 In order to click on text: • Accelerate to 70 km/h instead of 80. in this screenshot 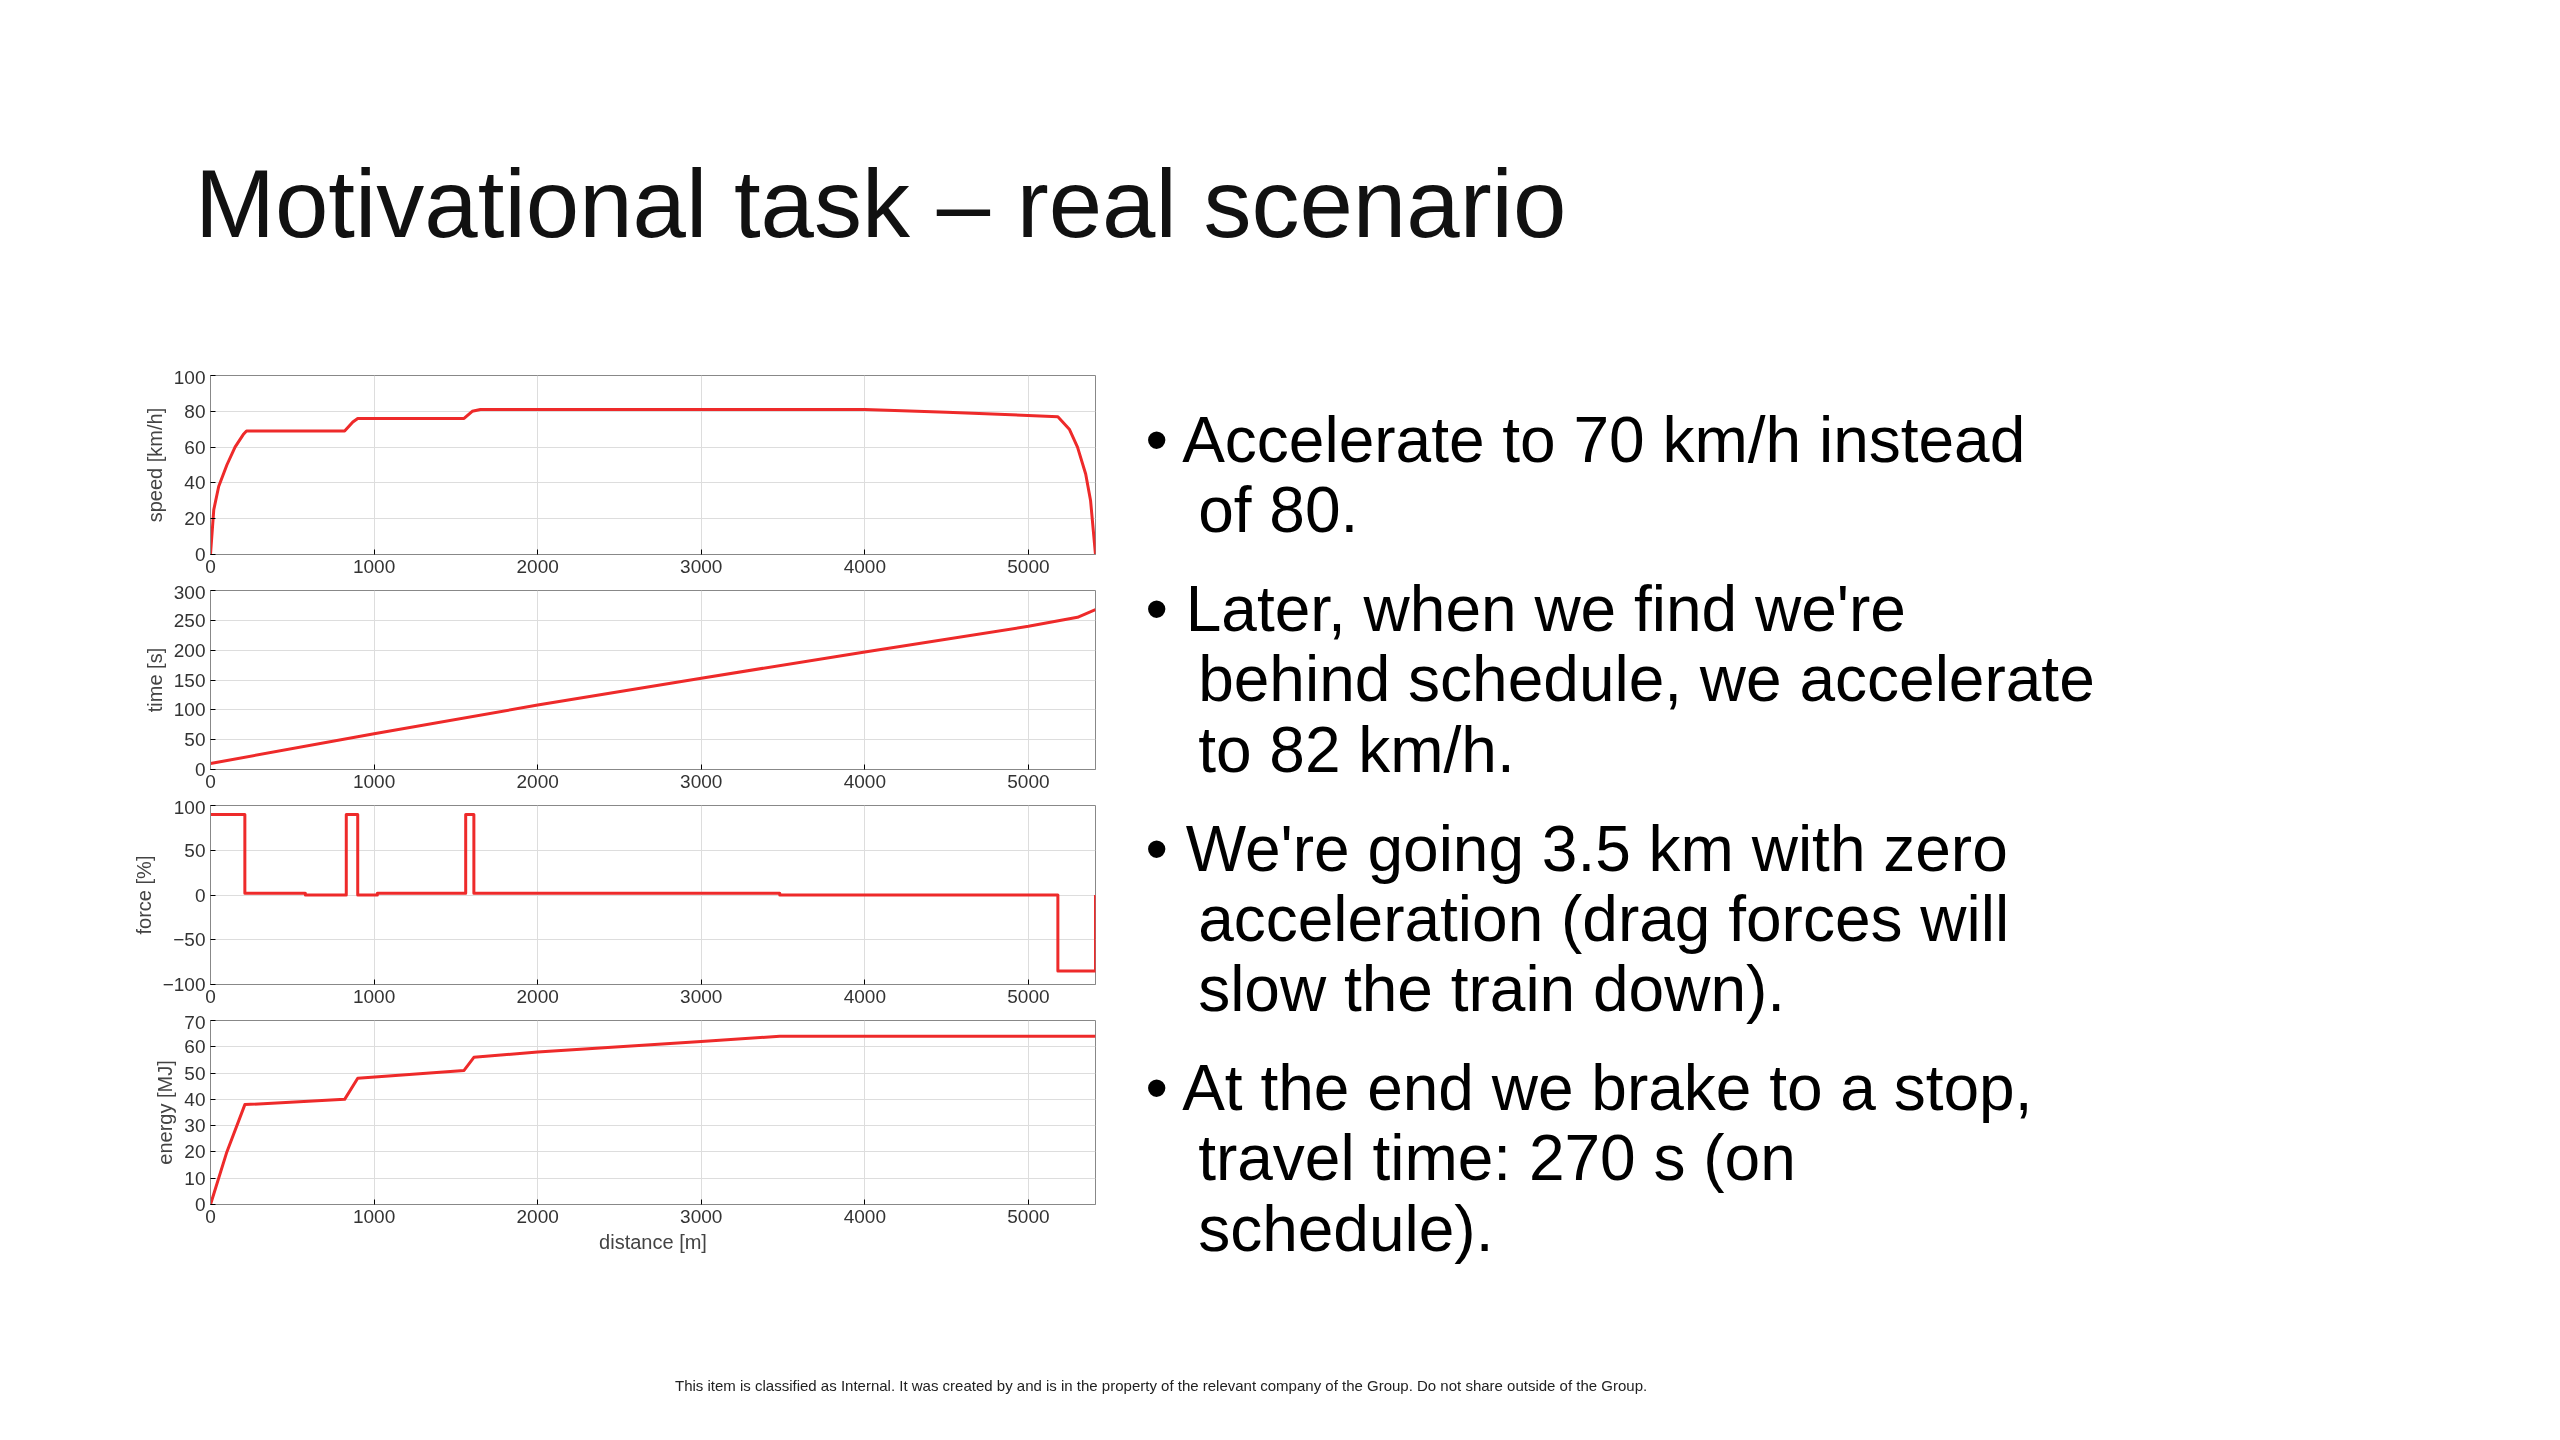, I will do `click(1585, 475)`.